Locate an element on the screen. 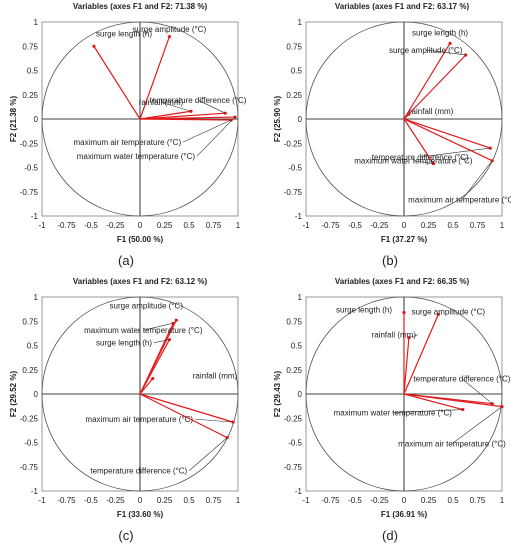 The width and height of the screenshot is (511, 555). chart-title: Variables (axes F1 and F2: 63.12 %) is located at coordinates (140, 281).